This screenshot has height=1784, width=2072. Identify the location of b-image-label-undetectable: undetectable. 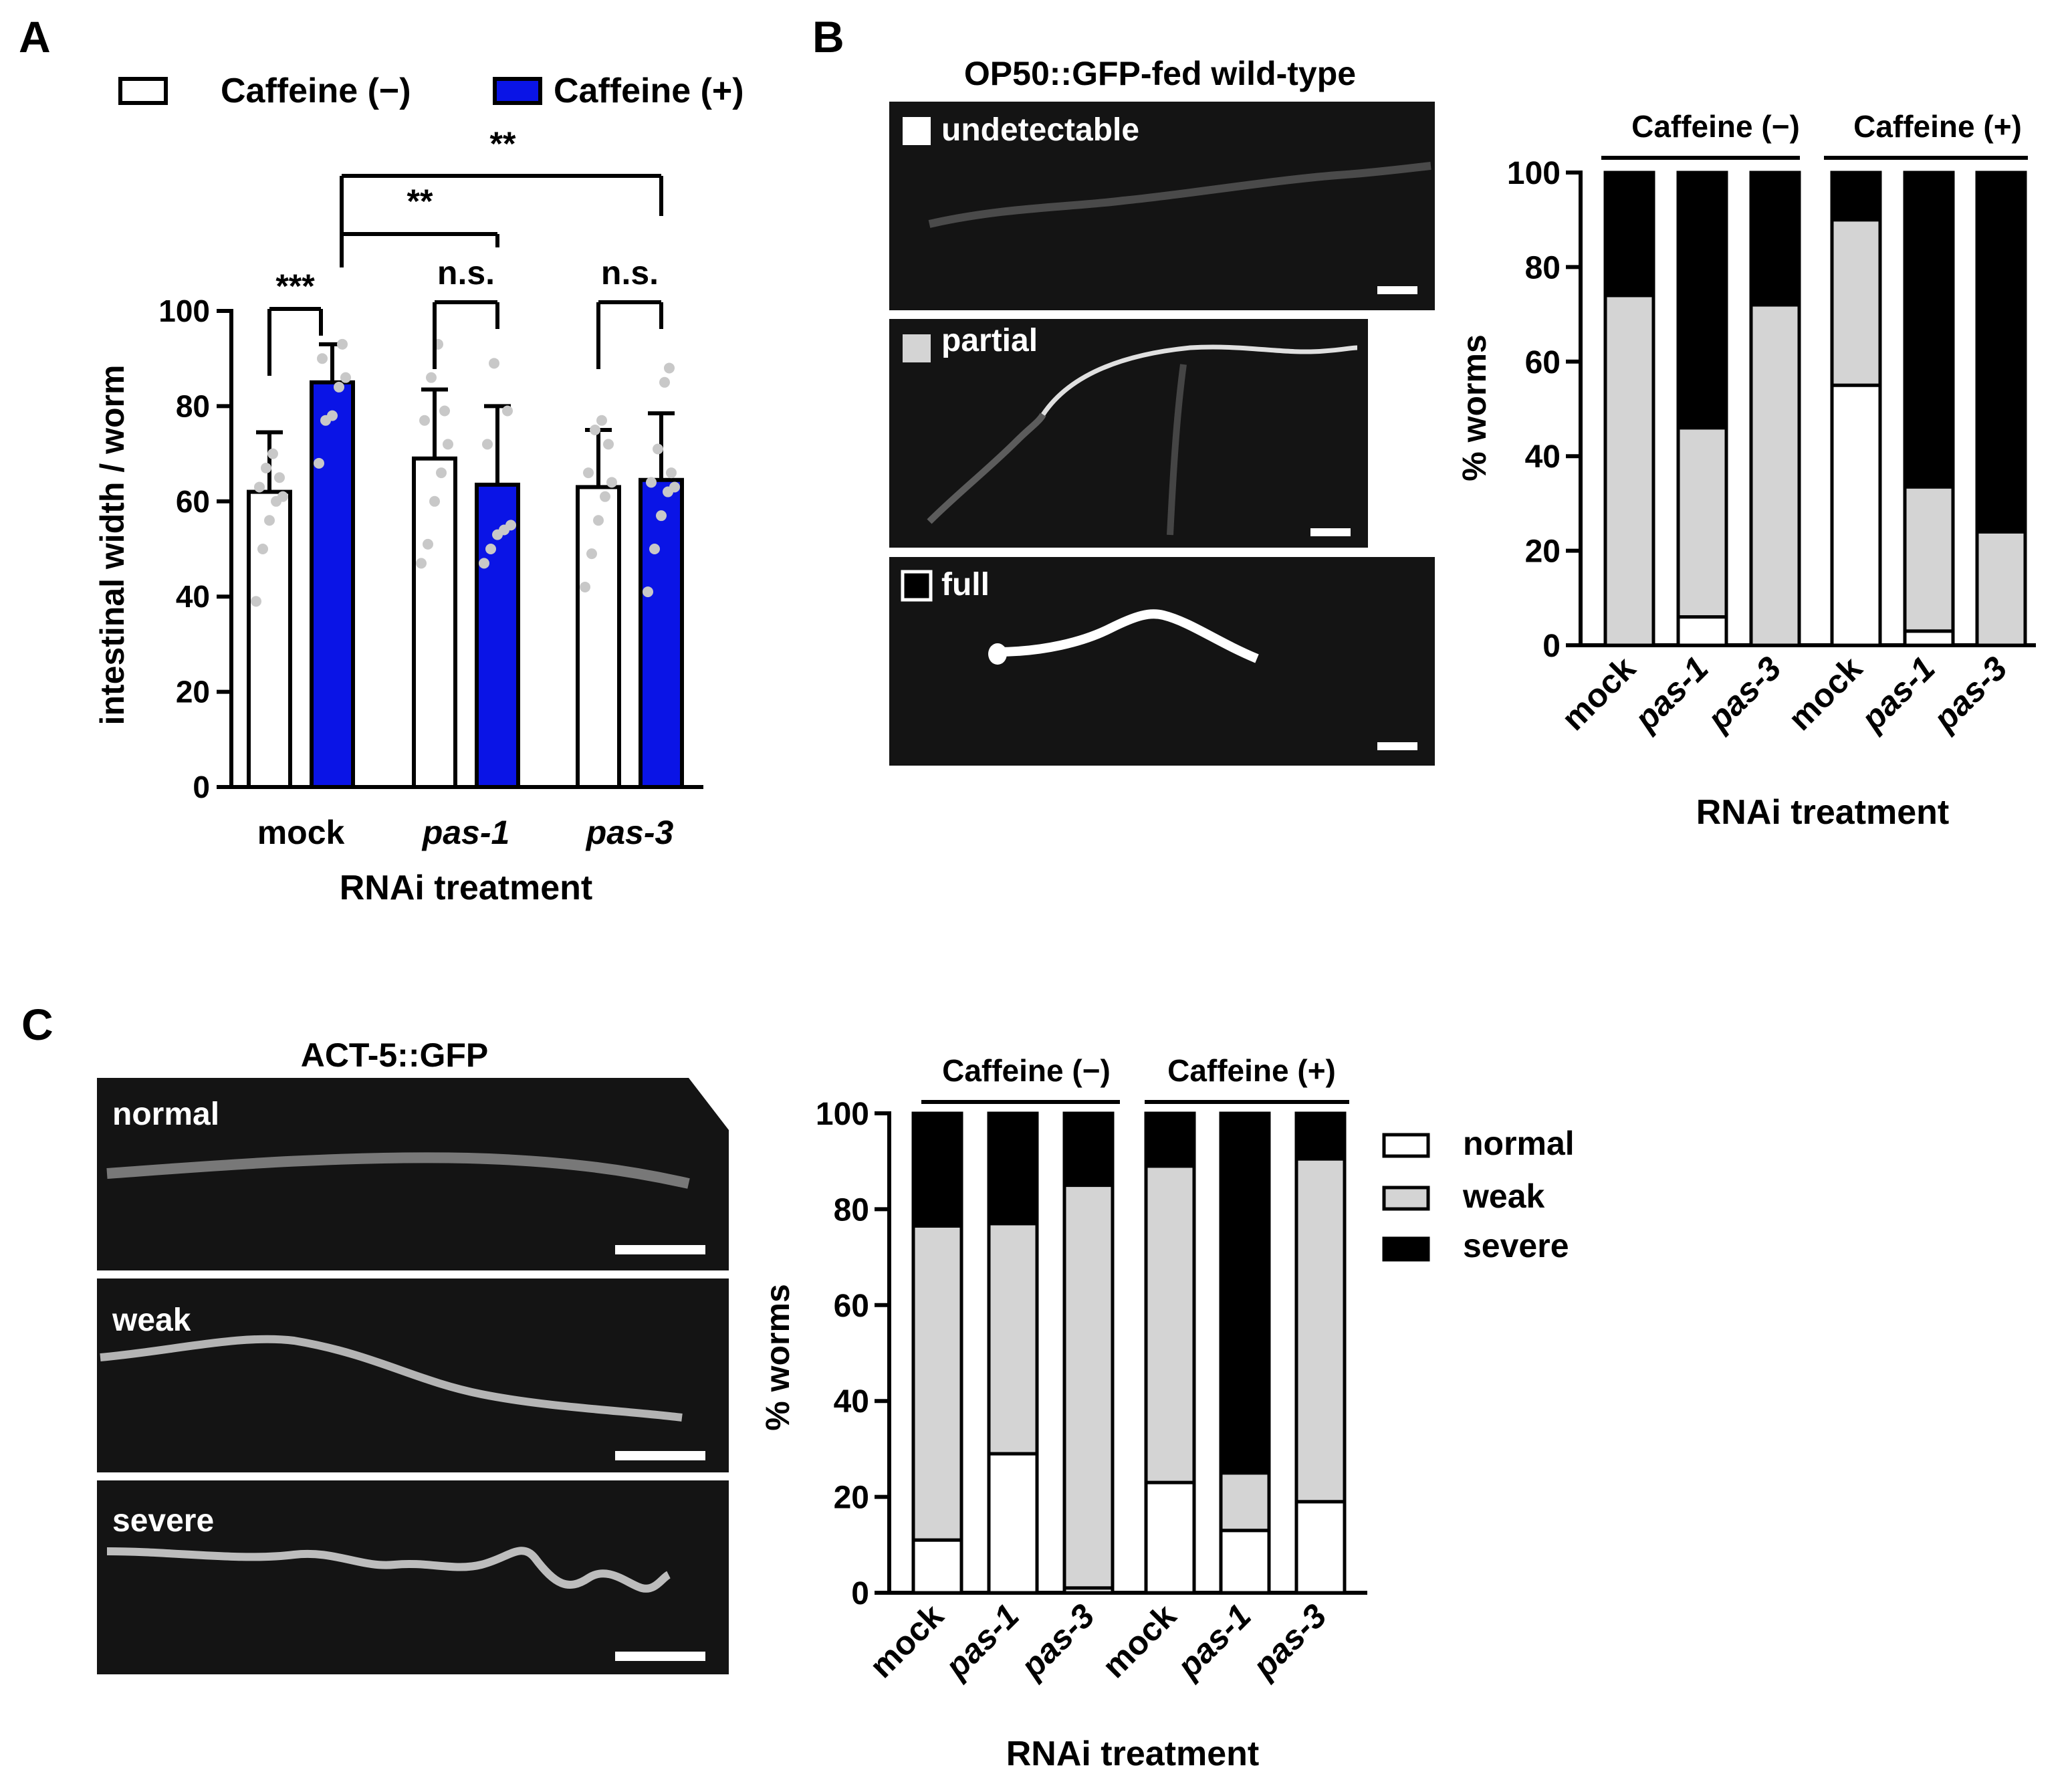
(1040, 130).